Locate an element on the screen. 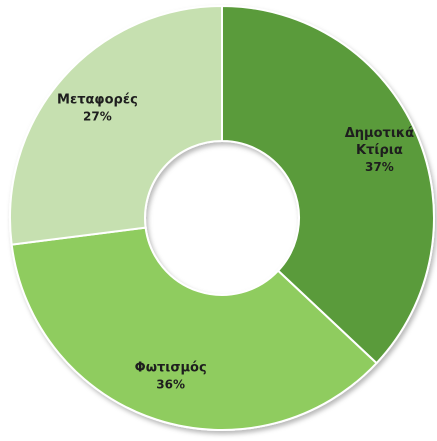 The width and height of the screenshot is (437, 441). slice-percent-2: 27% is located at coordinates (97, 117).